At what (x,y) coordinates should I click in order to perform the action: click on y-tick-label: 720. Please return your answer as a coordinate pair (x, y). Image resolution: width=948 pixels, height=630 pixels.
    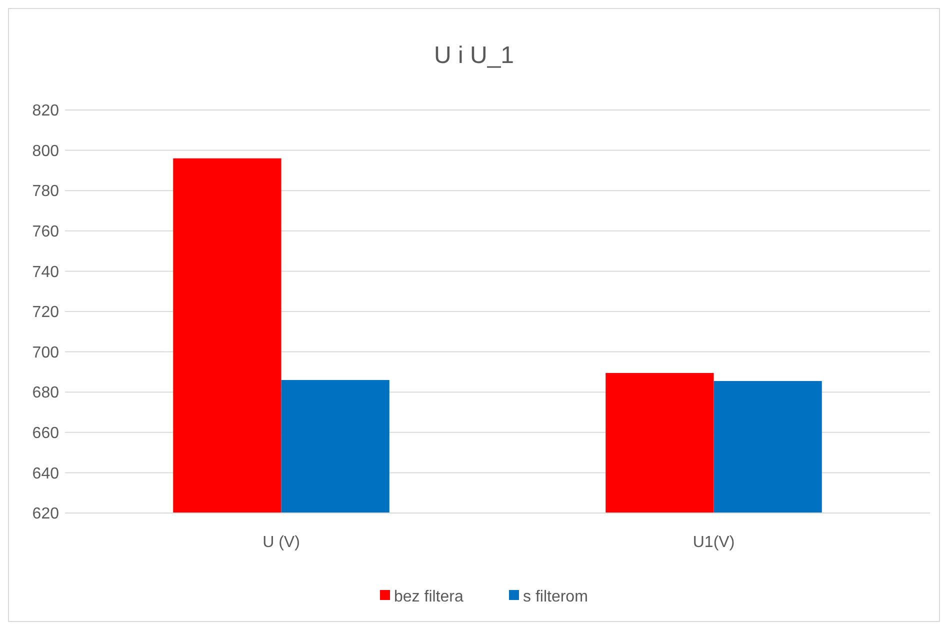
    Looking at the image, I should click on (46, 313).